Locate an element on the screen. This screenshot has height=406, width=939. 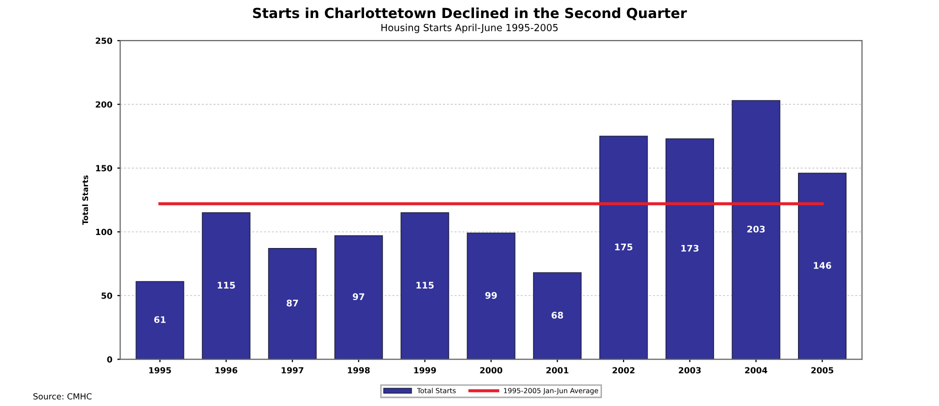
x-tick-label: 1999 is located at coordinates (425, 370).